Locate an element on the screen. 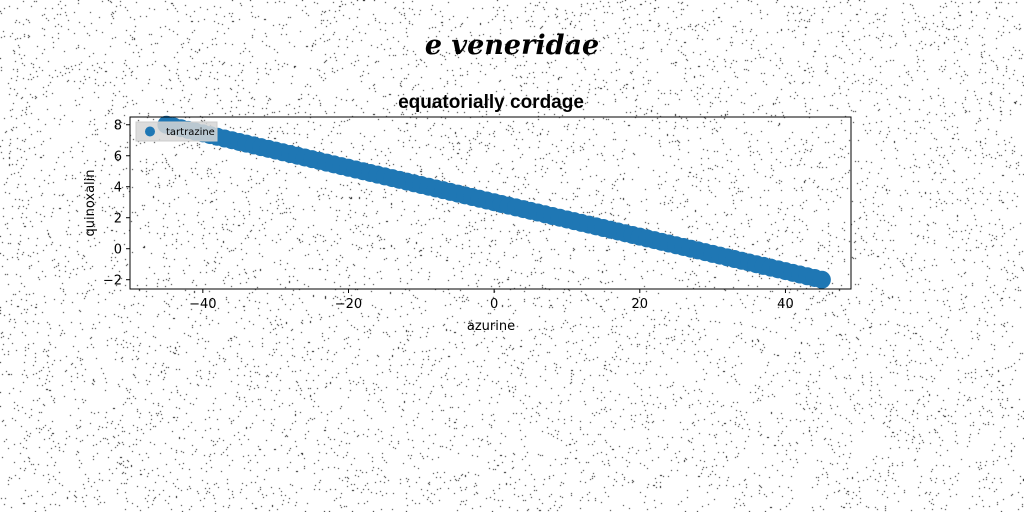 The width and height of the screenshot is (1024, 512). x-tick-label: 0 is located at coordinates (494, 304).